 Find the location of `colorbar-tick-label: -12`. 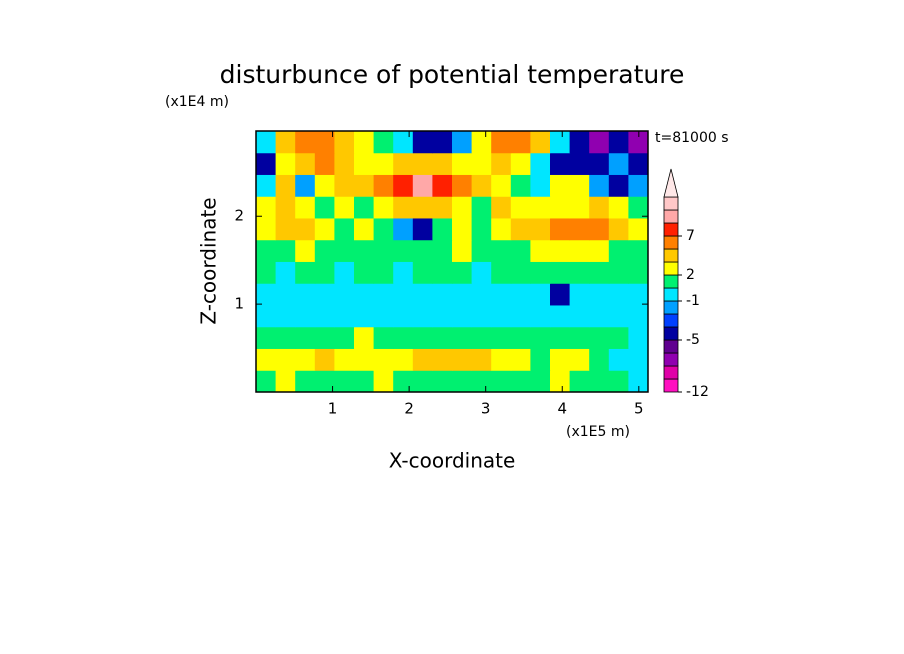

colorbar-tick-label: -12 is located at coordinates (697, 392).